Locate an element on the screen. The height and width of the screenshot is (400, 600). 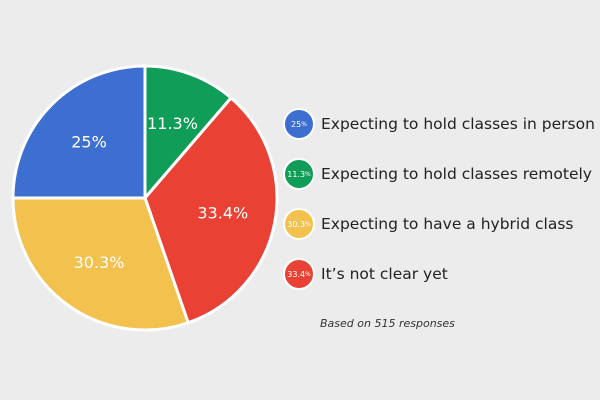
slice-data-label: 30.3% is located at coordinates (99, 262).